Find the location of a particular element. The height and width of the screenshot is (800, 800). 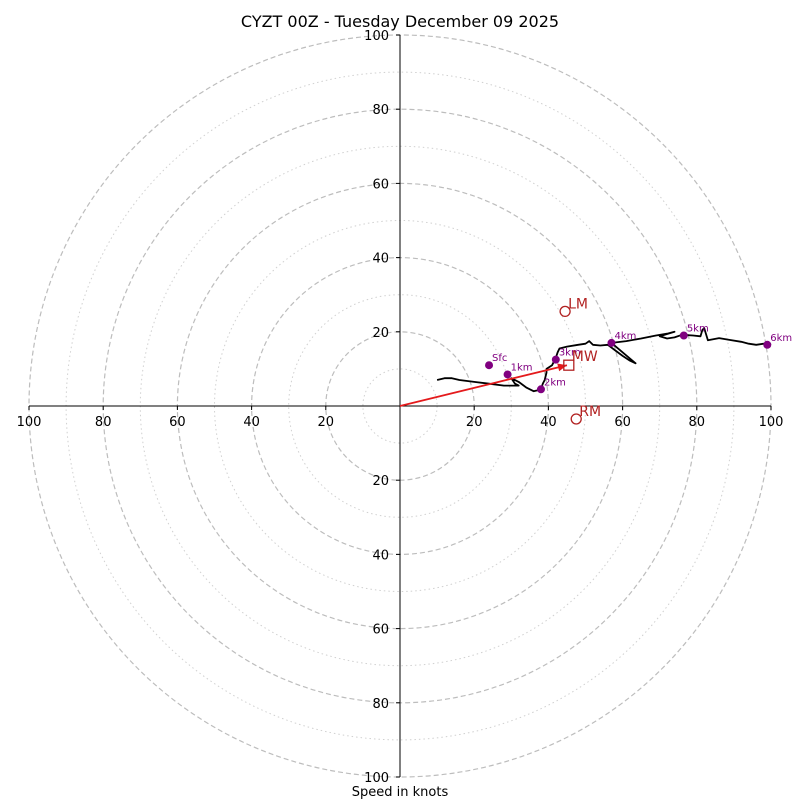

height-markers: Sfc 1km 2km 3km 4km 5km 6km is located at coordinates (638, 359).